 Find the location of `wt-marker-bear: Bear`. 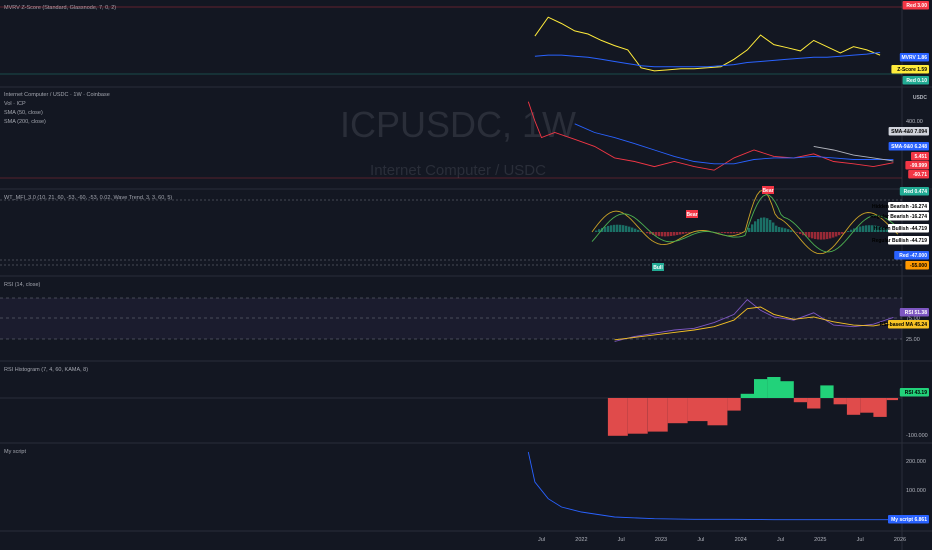

wt-marker-bear: Bear is located at coordinates (692, 214).